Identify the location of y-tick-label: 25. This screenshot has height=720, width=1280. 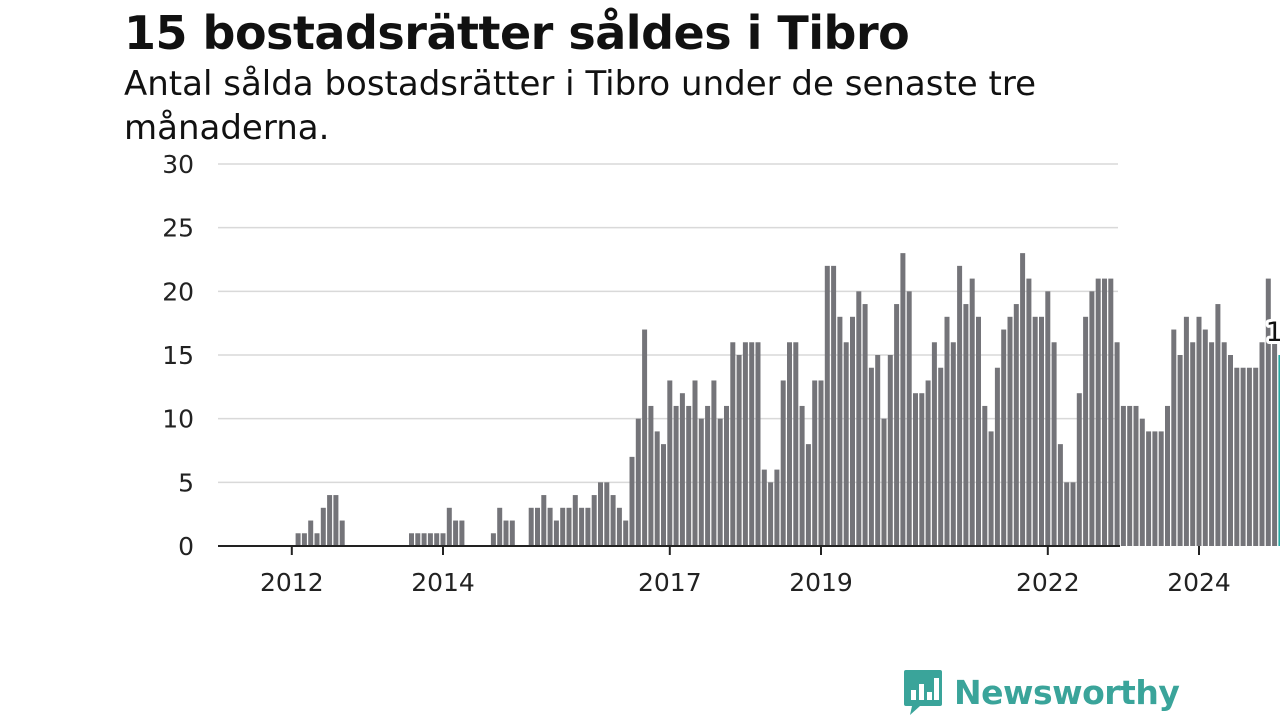
(178, 228).